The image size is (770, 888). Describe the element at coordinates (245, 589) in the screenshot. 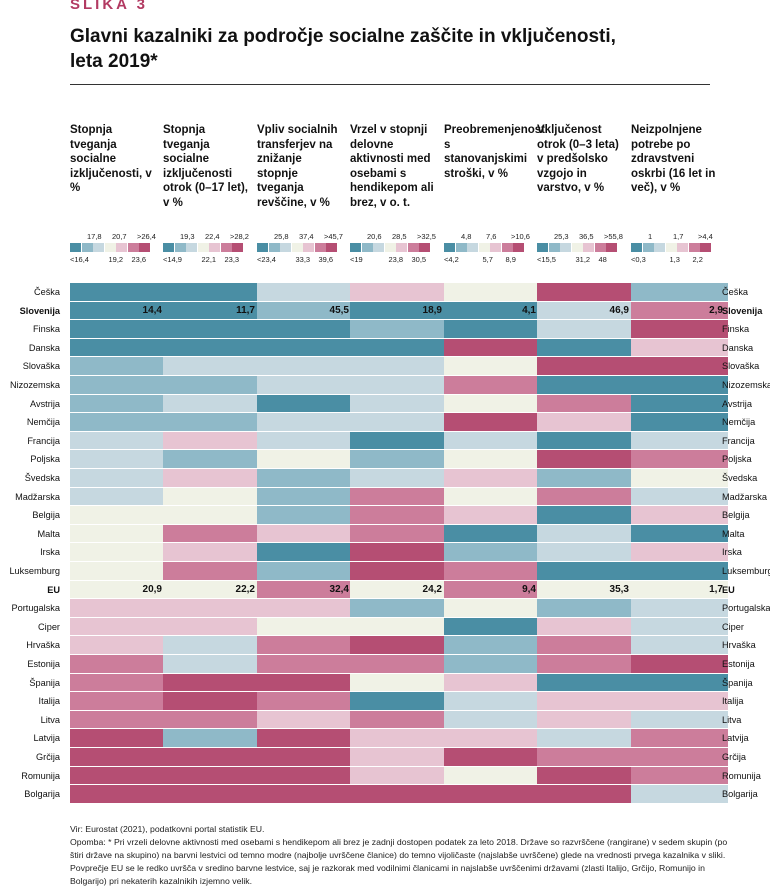

I see `data-label: 22,2` at that location.